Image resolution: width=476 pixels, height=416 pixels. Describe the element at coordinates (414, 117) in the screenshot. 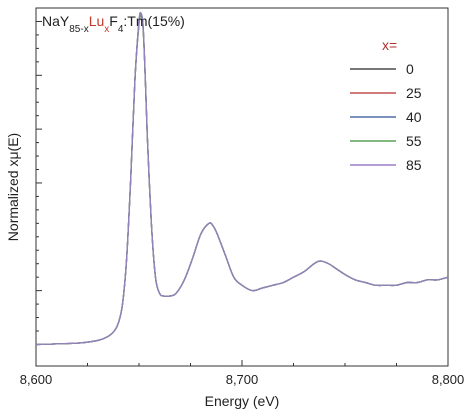

I see `legend-label: 40` at that location.